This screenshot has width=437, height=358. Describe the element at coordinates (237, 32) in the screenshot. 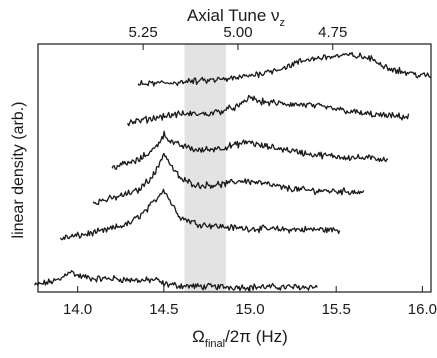

I see `x-tick-label-top: 5.00` at that location.